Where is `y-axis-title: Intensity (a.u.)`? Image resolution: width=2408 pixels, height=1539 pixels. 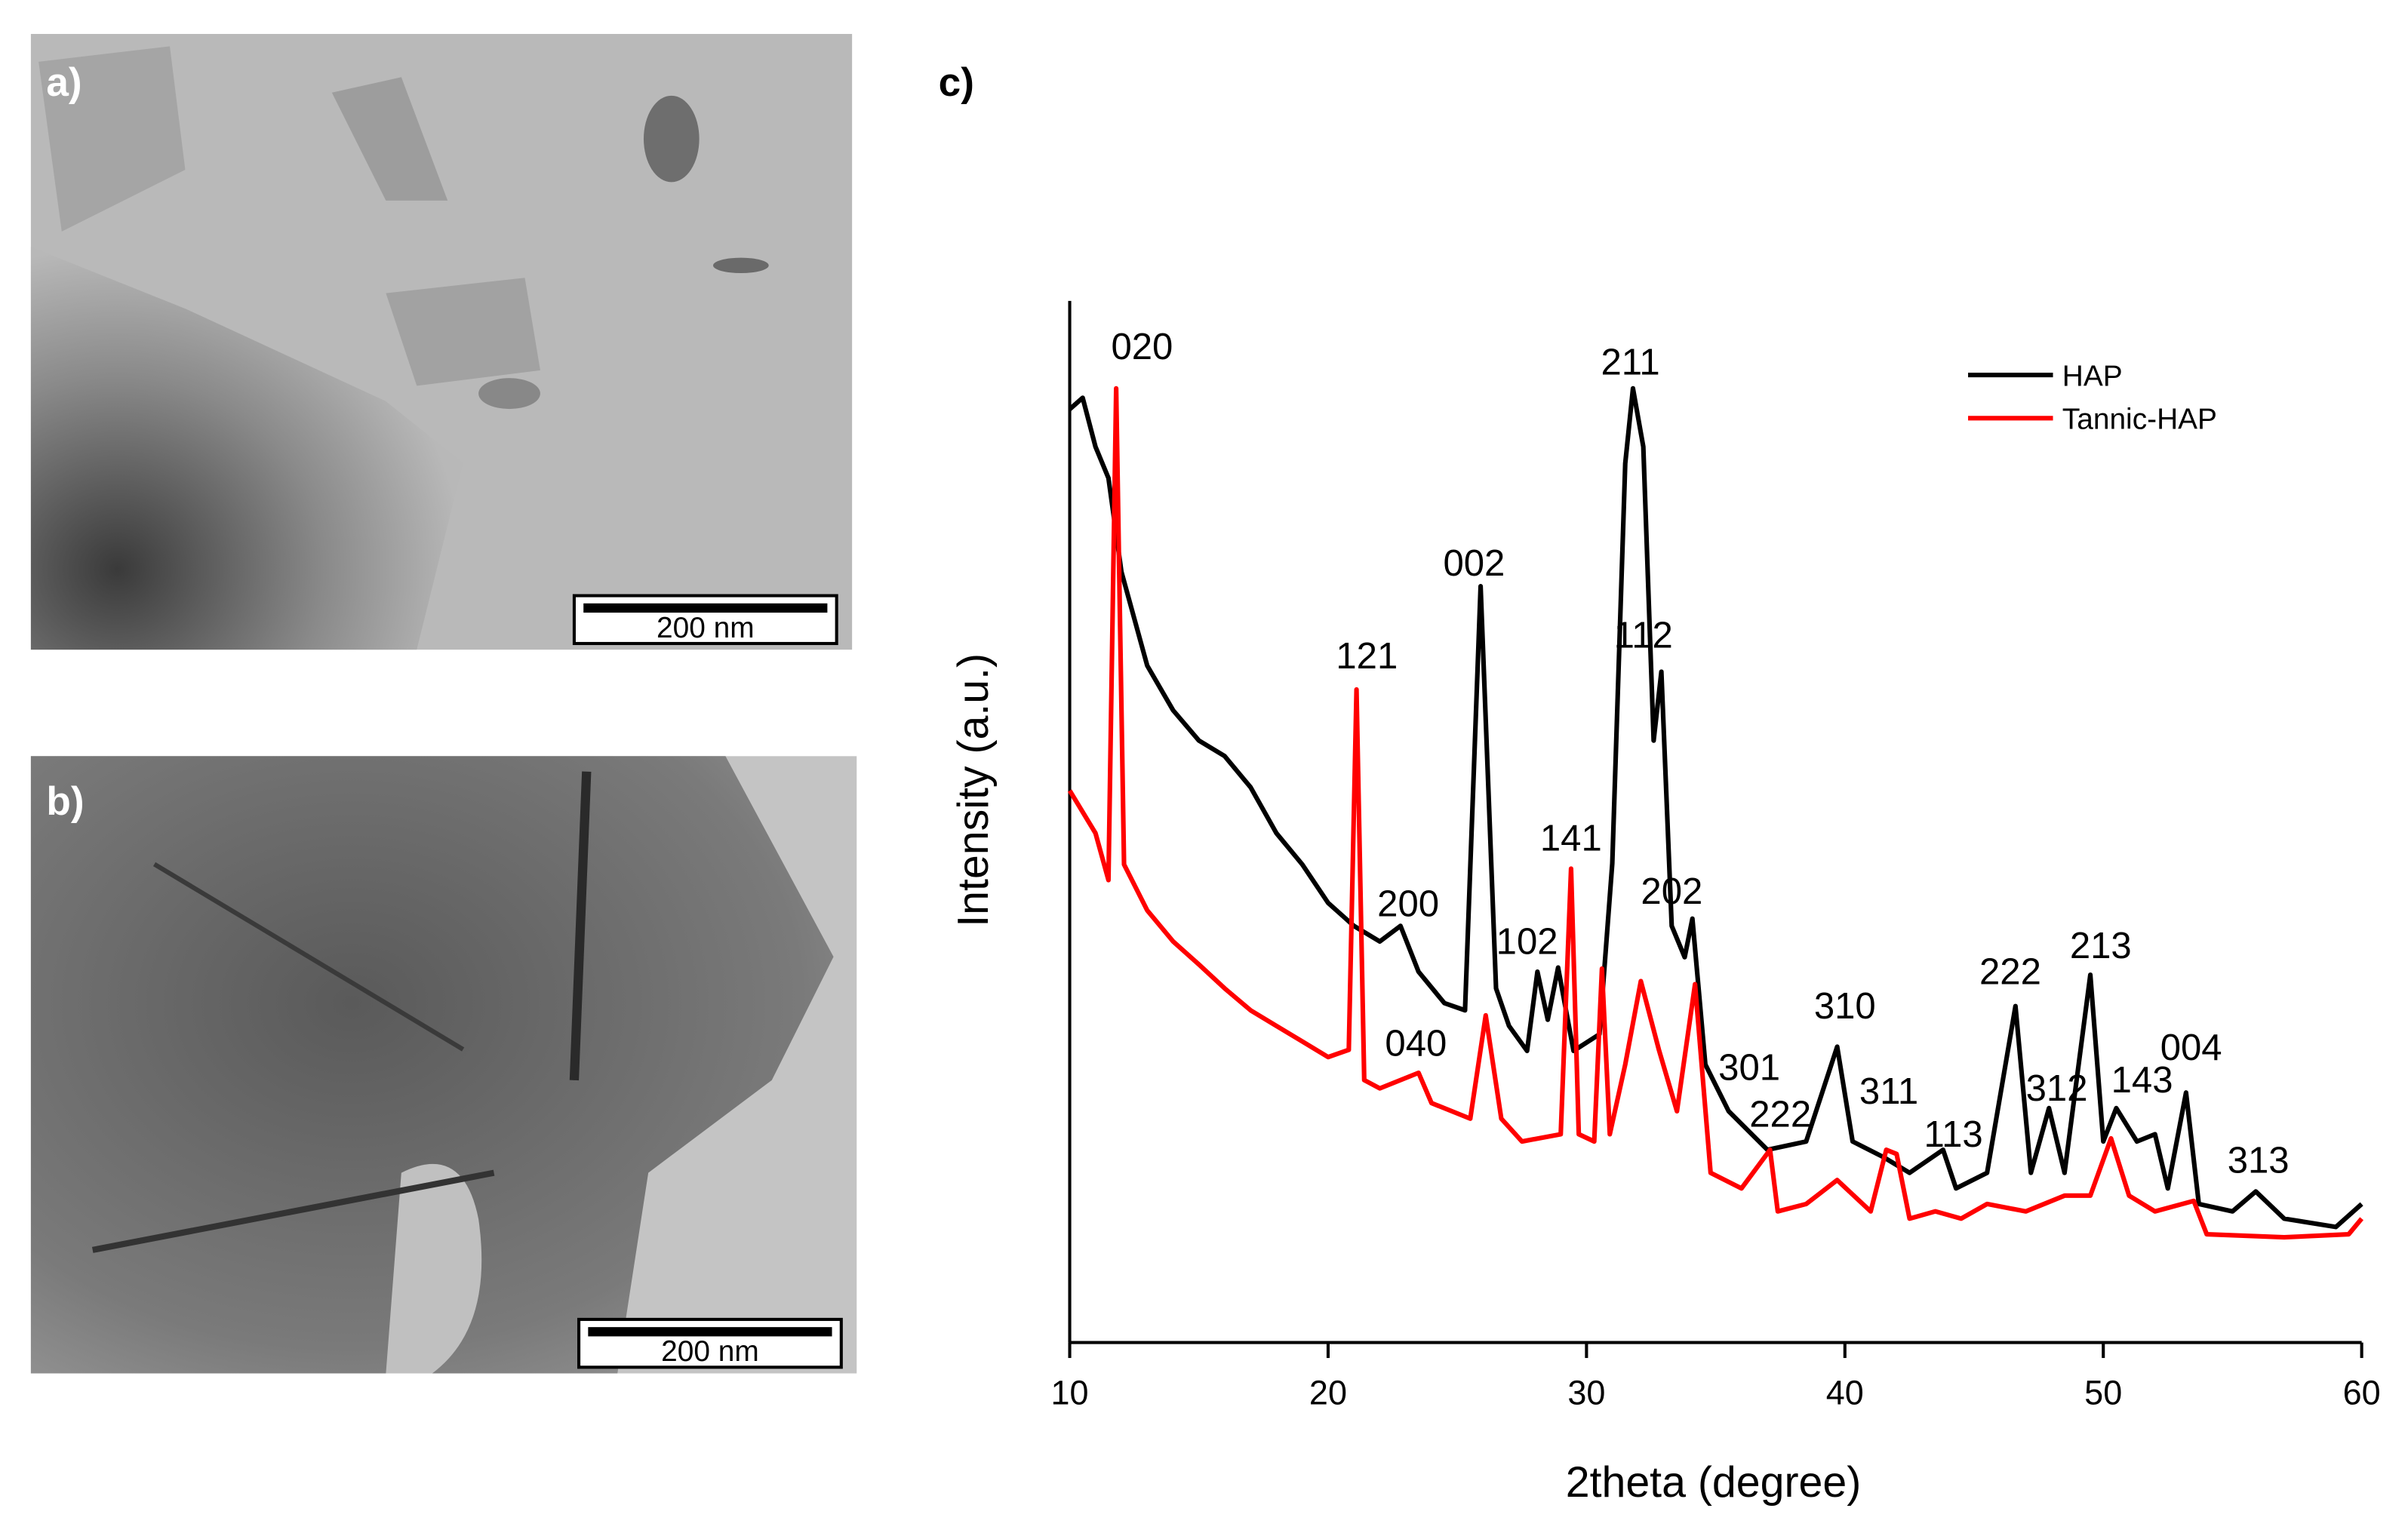 y-axis-title: Intensity (a.u.) is located at coordinates (973, 790).